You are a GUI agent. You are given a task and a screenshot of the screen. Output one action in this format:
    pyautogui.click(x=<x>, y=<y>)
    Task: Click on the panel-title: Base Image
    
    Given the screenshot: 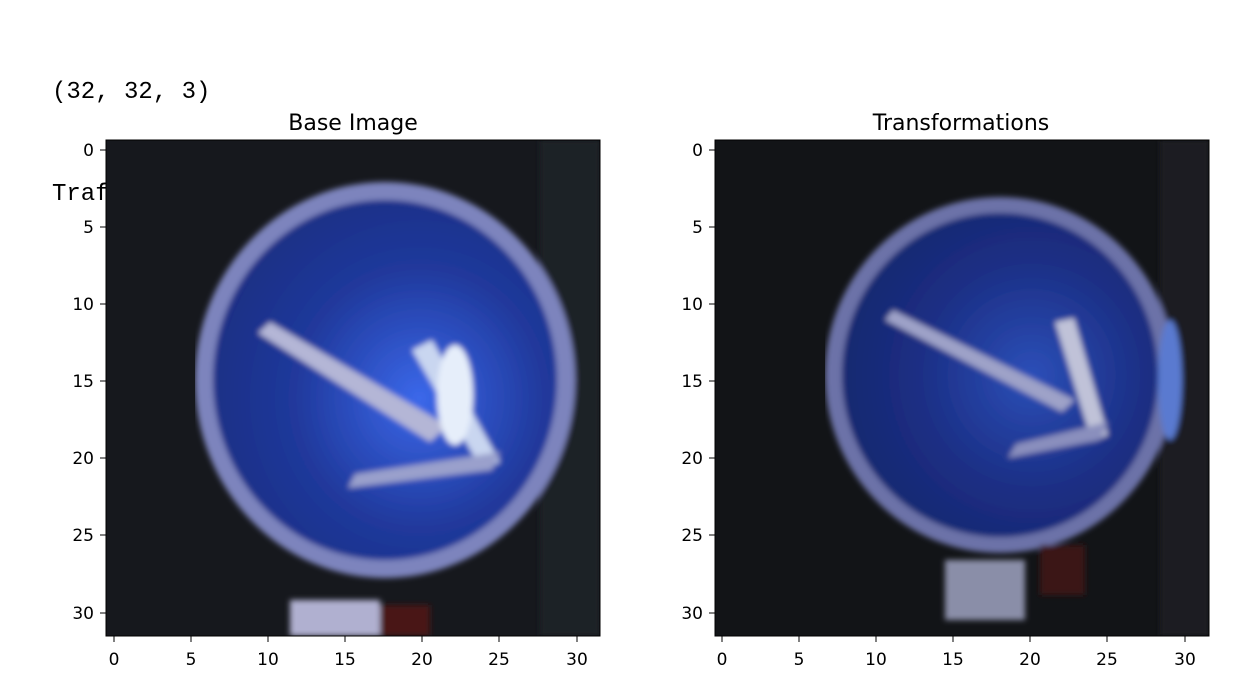 What is the action you would take?
    pyautogui.click(x=352, y=123)
    